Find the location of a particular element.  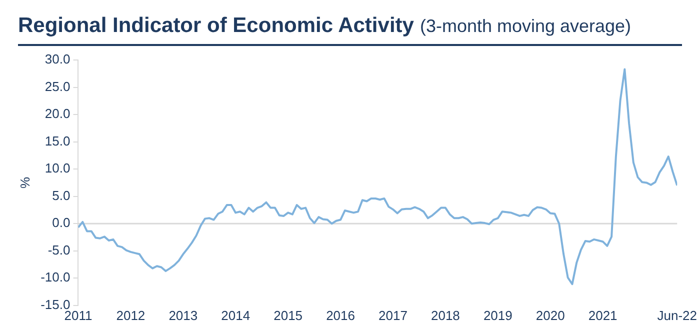

y-tick-label: 30.0 is located at coordinates (57, 59).